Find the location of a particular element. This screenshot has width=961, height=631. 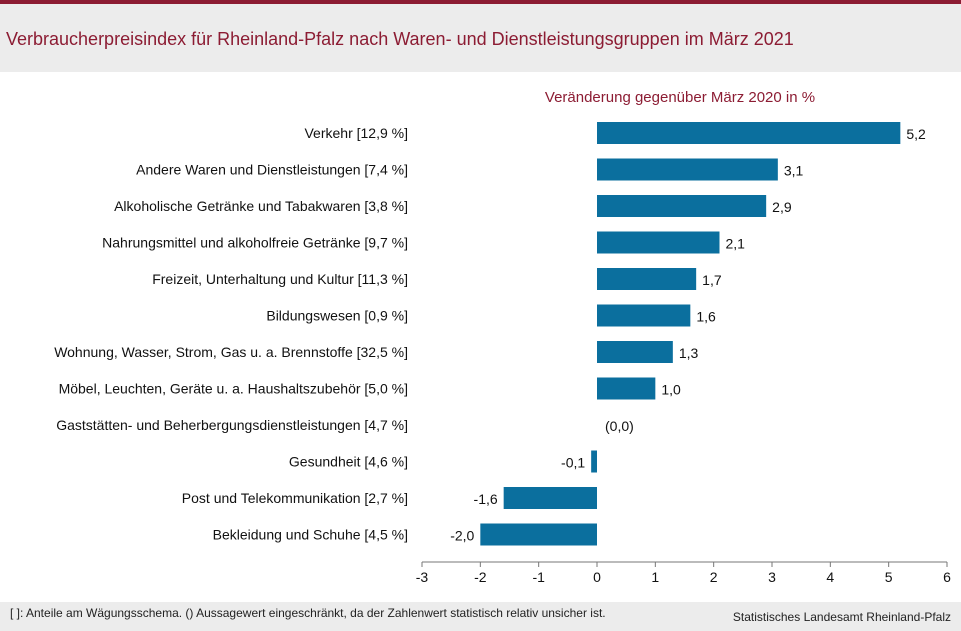

x-tick-label: 4 is located at coordinates (830, 577).